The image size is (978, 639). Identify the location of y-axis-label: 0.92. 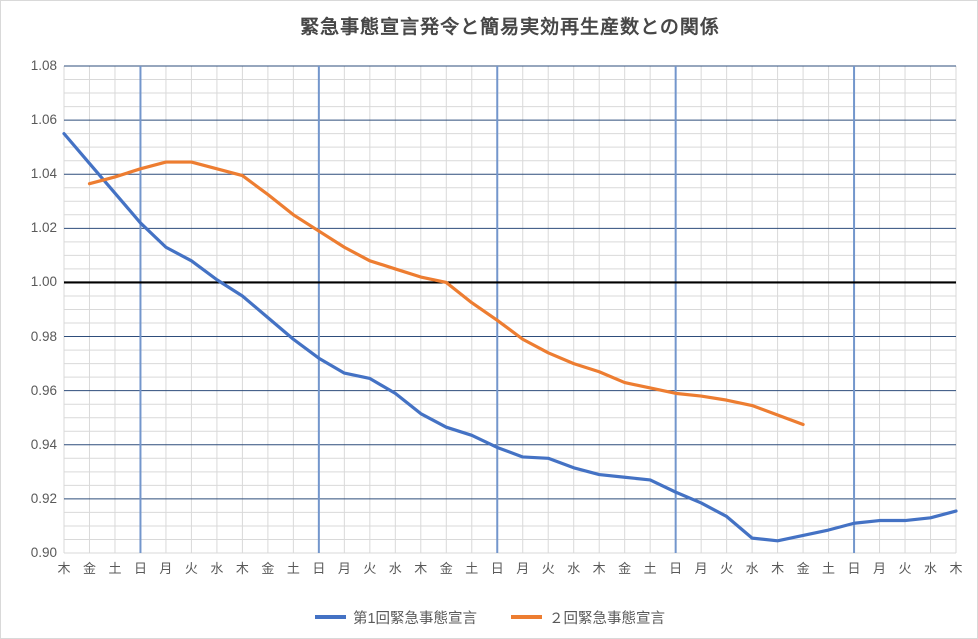
(43, 498).